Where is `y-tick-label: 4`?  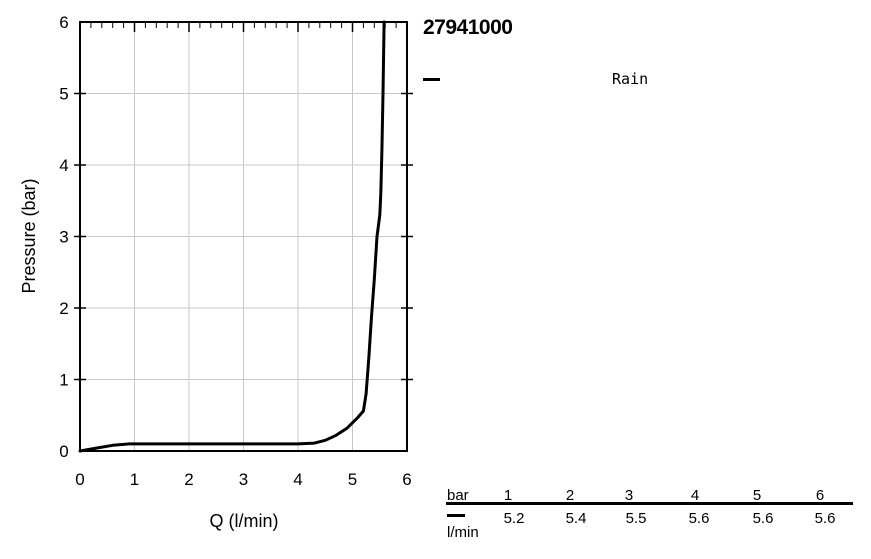 y-tick-label: 4 is located at coordinates (63, 165).